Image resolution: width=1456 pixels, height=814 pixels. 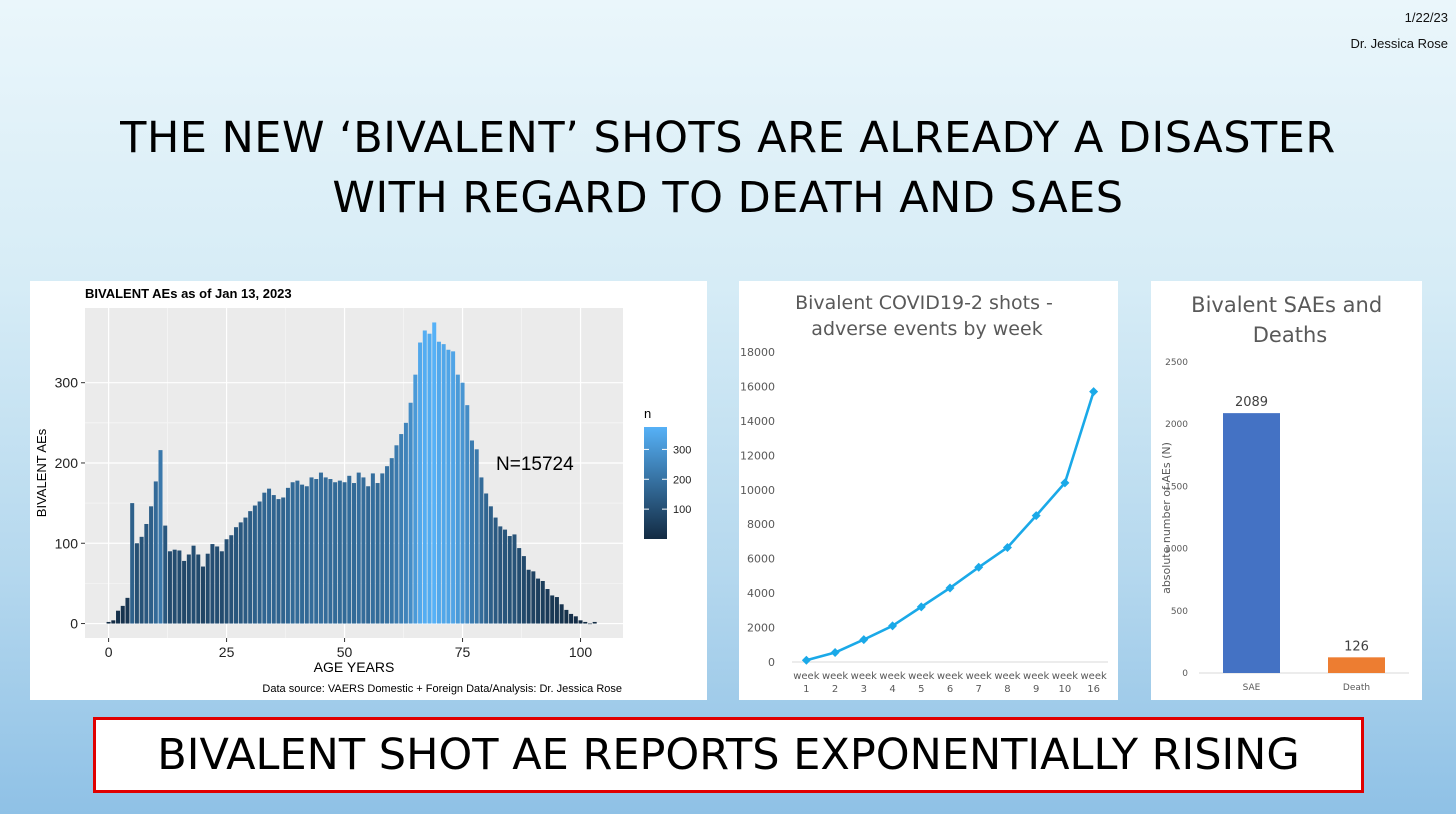 I want to click on line-chart-x-tick-label-number: 8, so click(x=1007, y=689).